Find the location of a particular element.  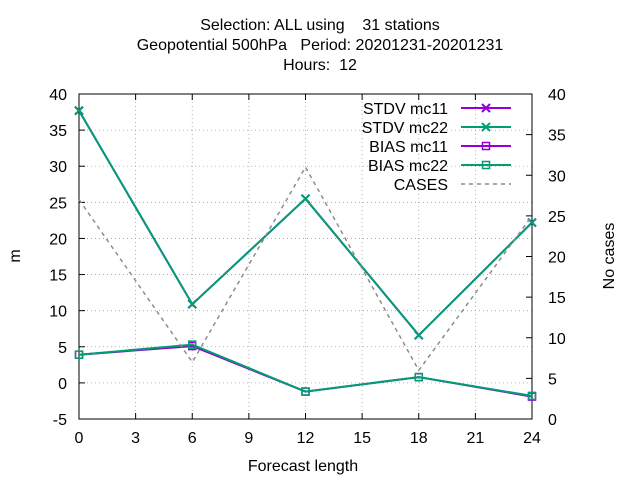

legend-entry-bias-mc11: BIAS mc11 is located at coordinates (440, 147).